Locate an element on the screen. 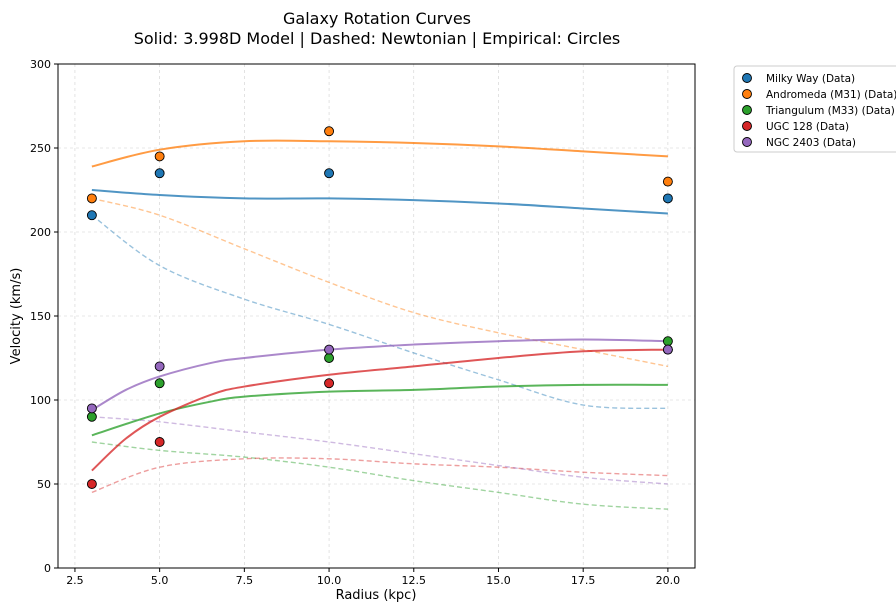  x-tick-label: 20.0 is located at coordinates (668, 580).